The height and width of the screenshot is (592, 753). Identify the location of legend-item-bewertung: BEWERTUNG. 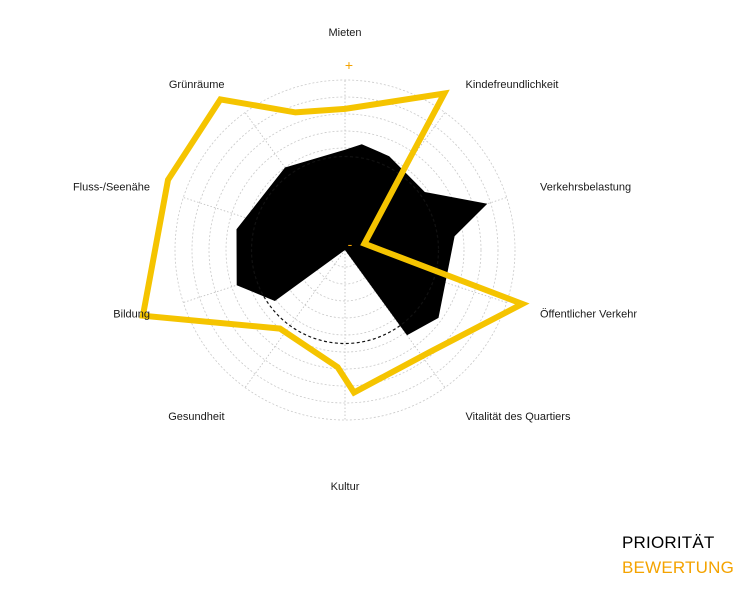
(678, 567).